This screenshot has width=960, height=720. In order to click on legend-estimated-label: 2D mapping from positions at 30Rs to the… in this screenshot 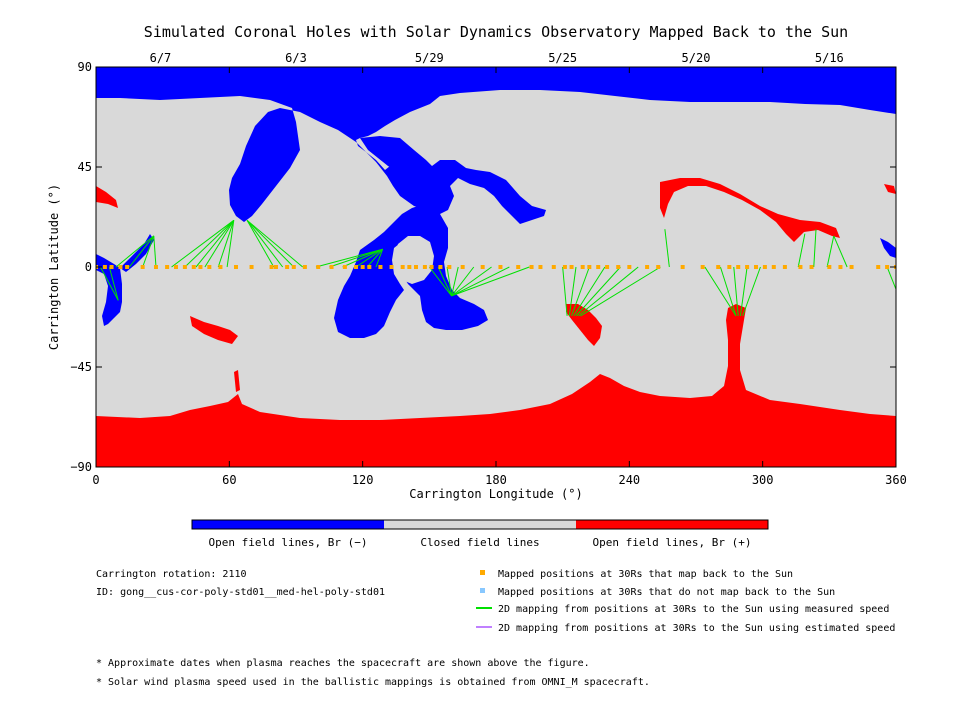, I will do `click(696, 628)`.